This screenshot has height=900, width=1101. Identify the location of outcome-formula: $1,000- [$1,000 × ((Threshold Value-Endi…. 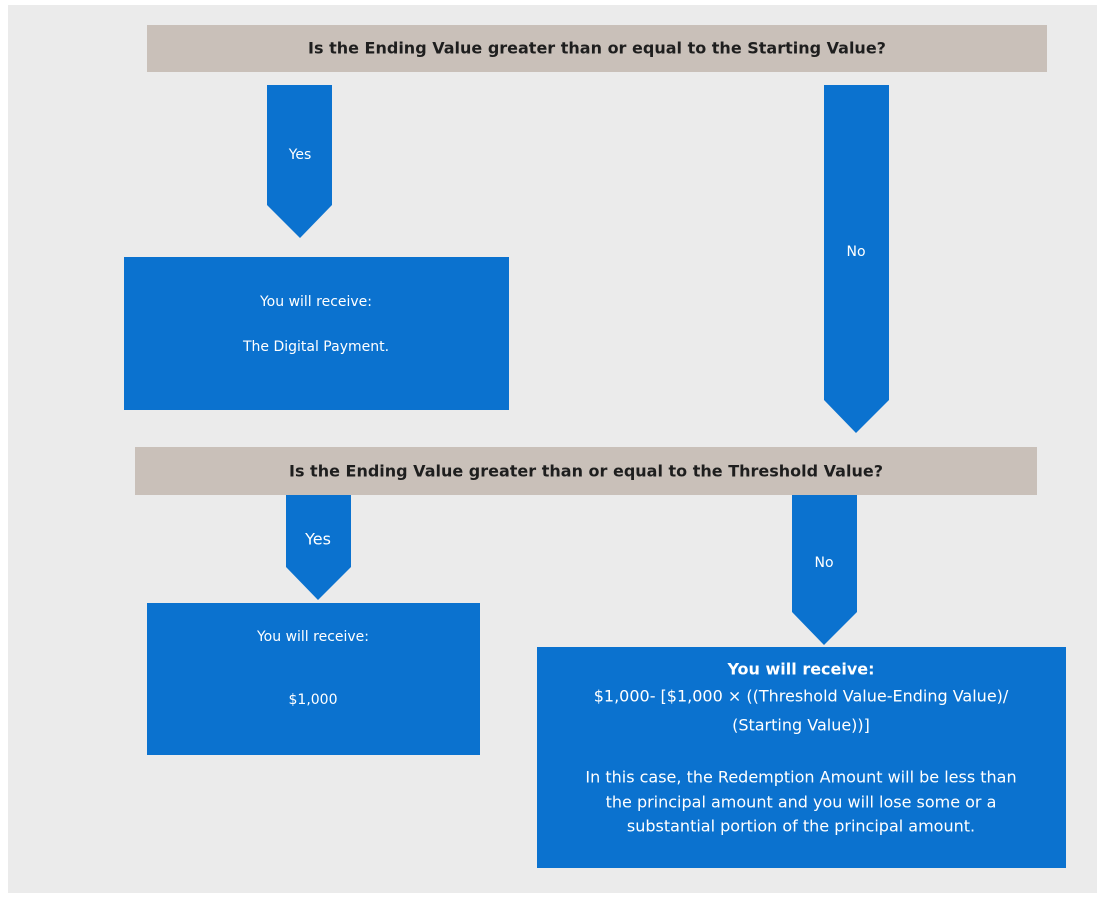
(801, 696).